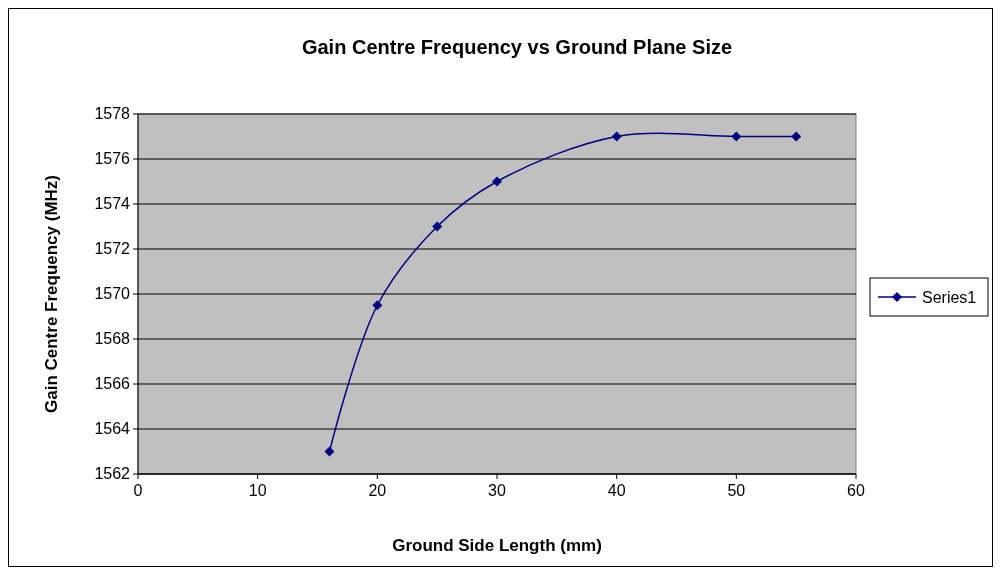 This screenshot has height=575, width=1001. What do you see at coordinates (377, 490) in the screenshot?
I see `x-tick-label: 20` at bounding box center [377, 490].